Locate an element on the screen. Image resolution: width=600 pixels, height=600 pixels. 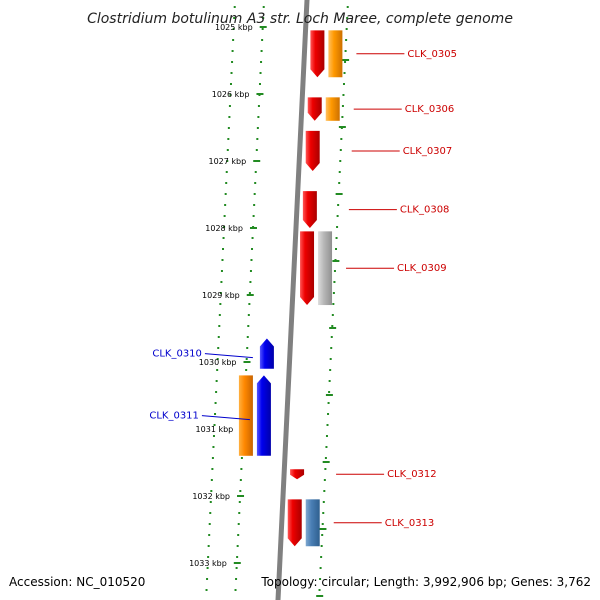
gene-label: CLK_0309 is located at coordinates (422, 268).